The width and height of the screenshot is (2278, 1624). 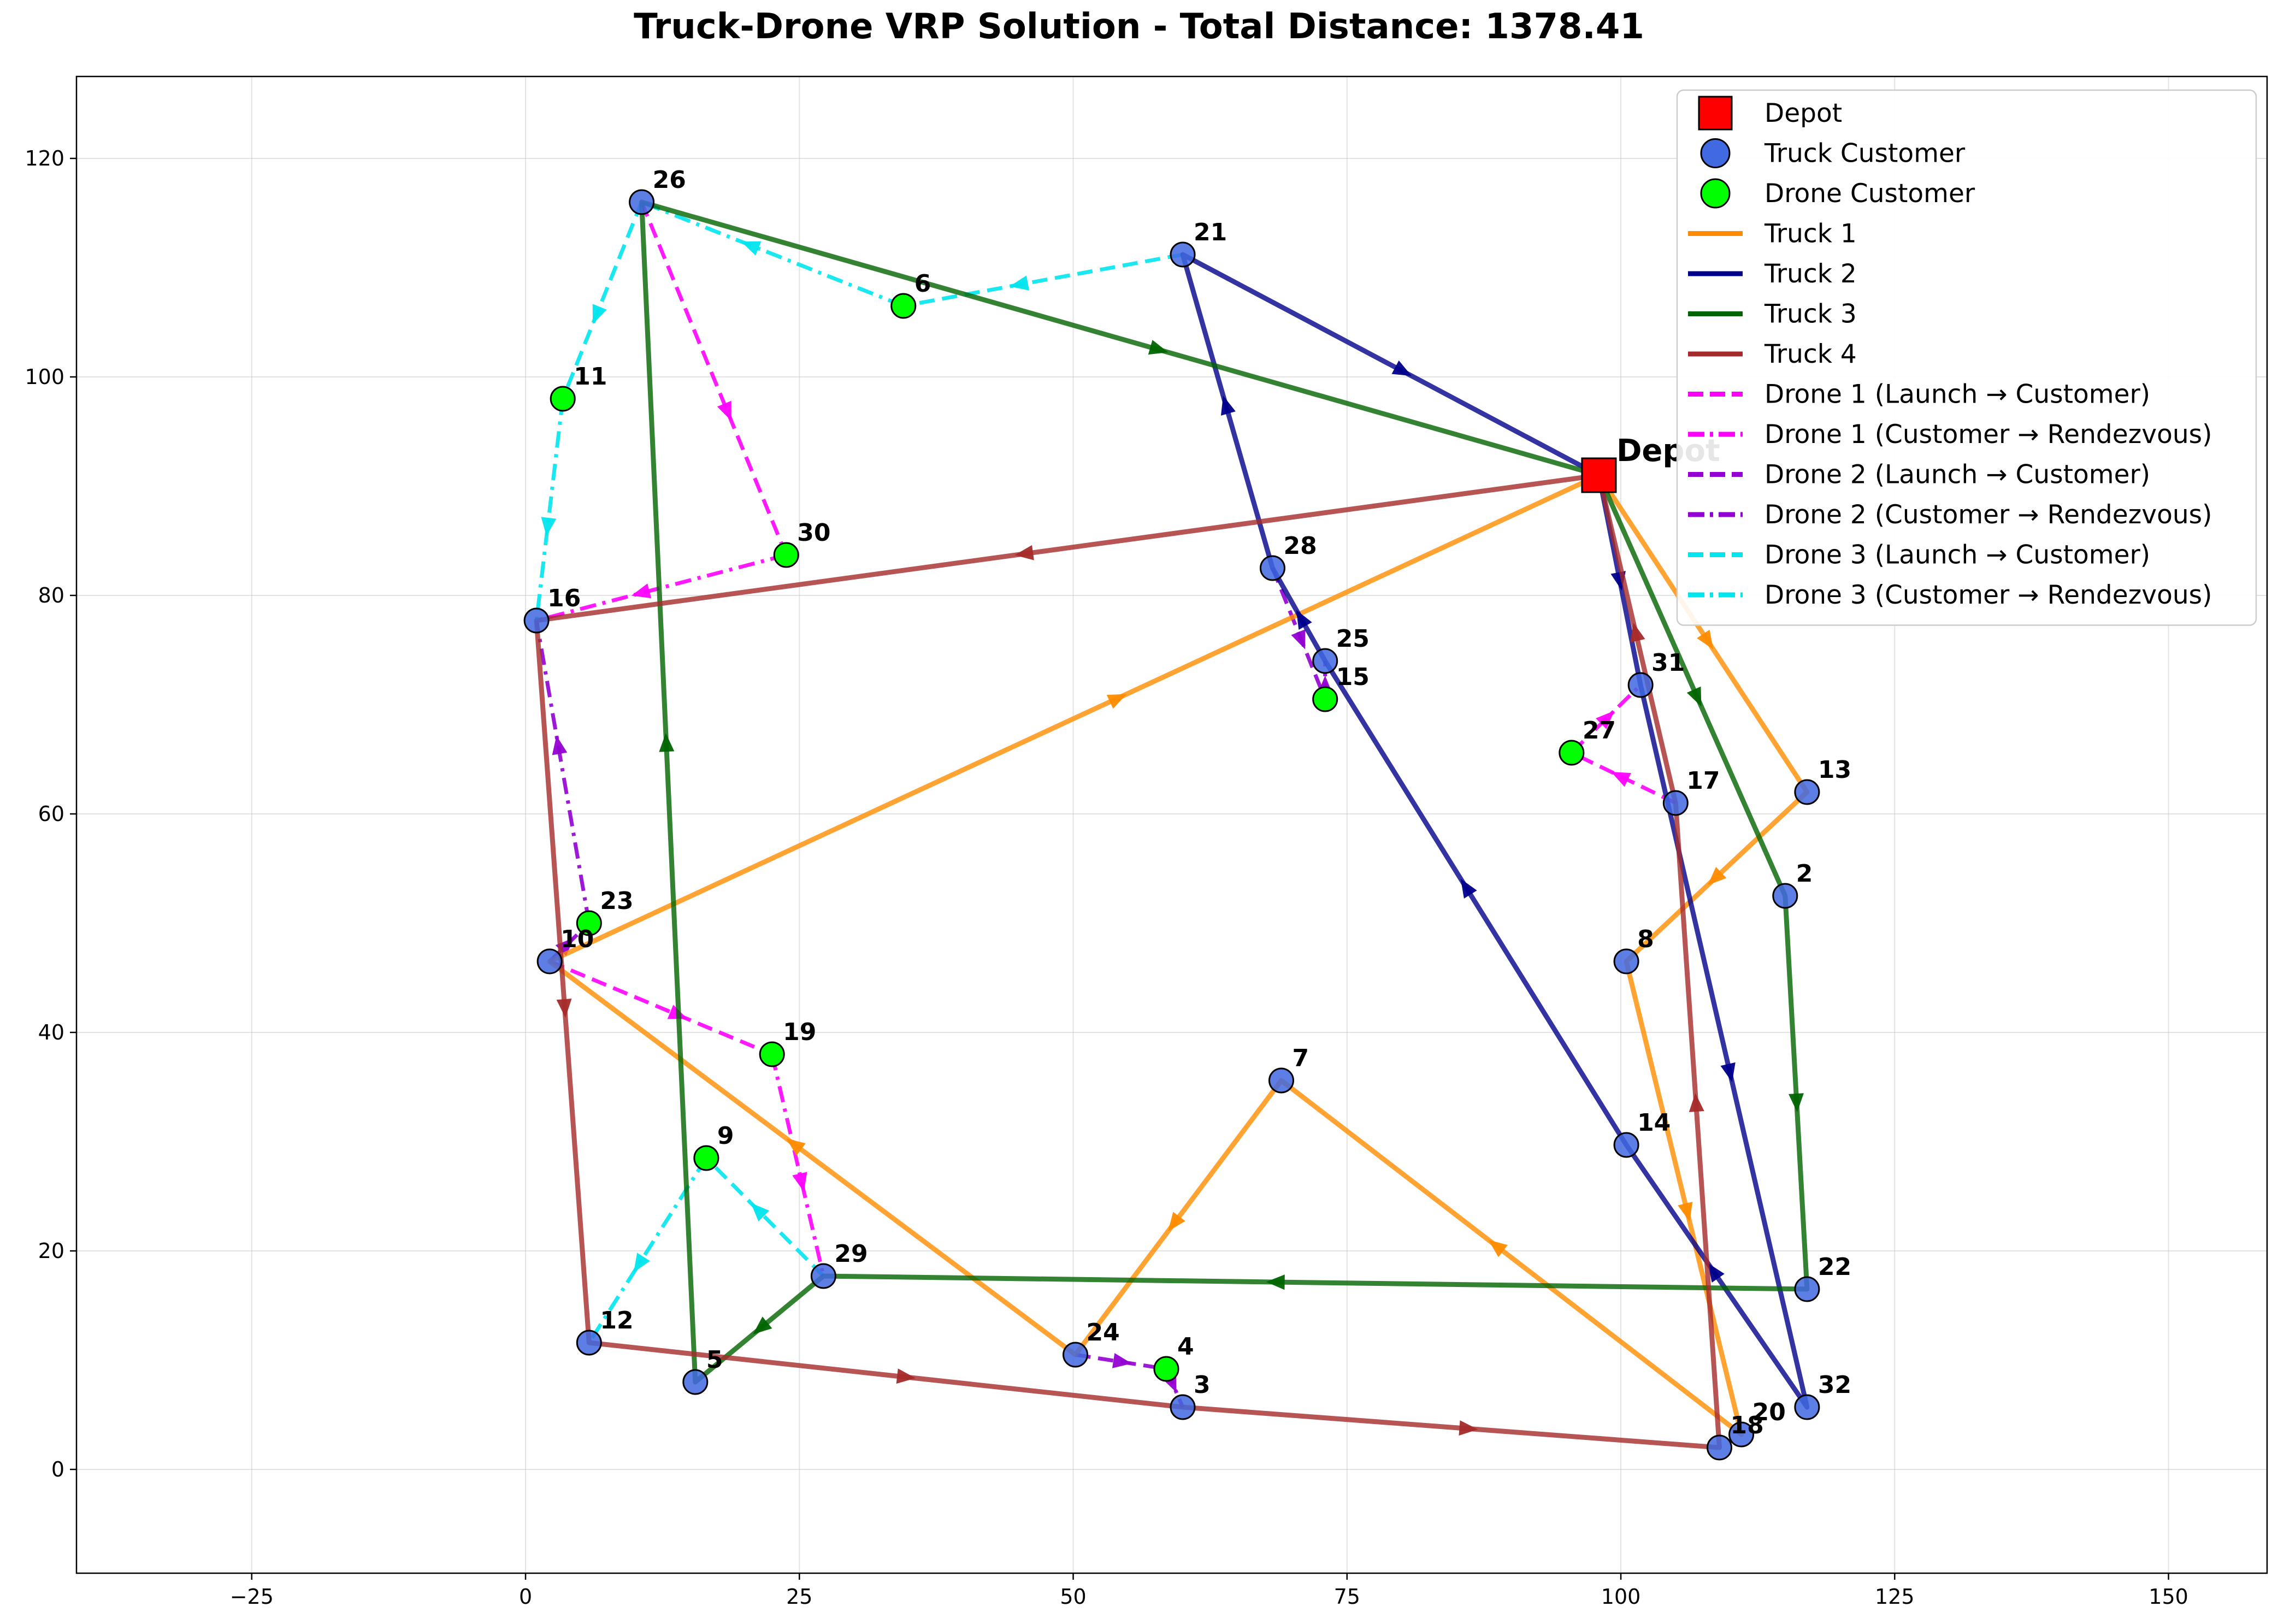 What do you see at coordinates (1621, 1597) in the screenshot?
I see `x-tick-label: 100` at bounding box center [1621, 1597].